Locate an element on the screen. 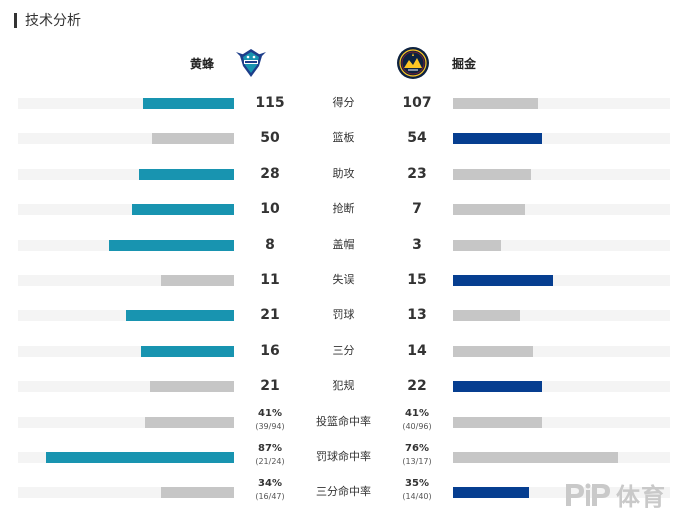 Image resolution: width=688 pixels, height=528 pixels. home-team-name: 黄蜂 is located at coordinates (202, 63).